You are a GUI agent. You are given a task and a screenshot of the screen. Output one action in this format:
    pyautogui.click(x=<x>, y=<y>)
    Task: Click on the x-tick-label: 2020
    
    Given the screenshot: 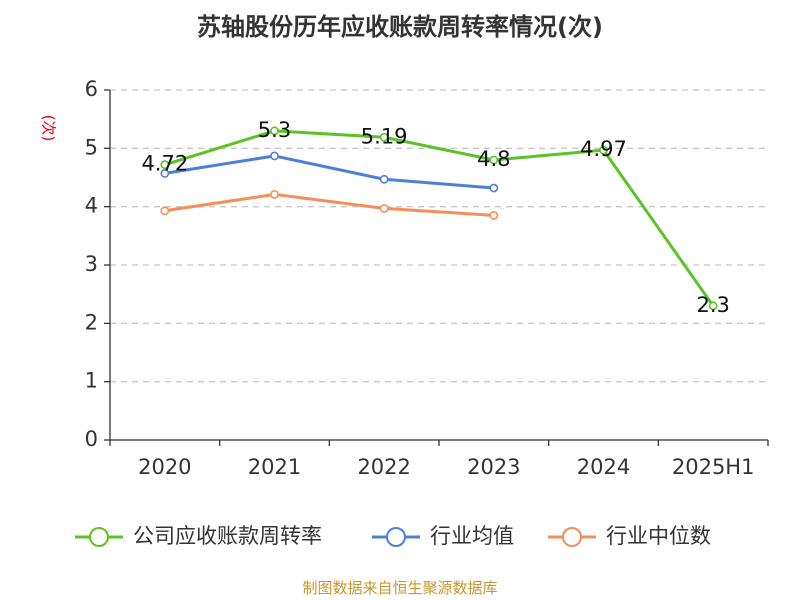 What is the action you would take?
    pyautogui.click(x=164, y=467)
    